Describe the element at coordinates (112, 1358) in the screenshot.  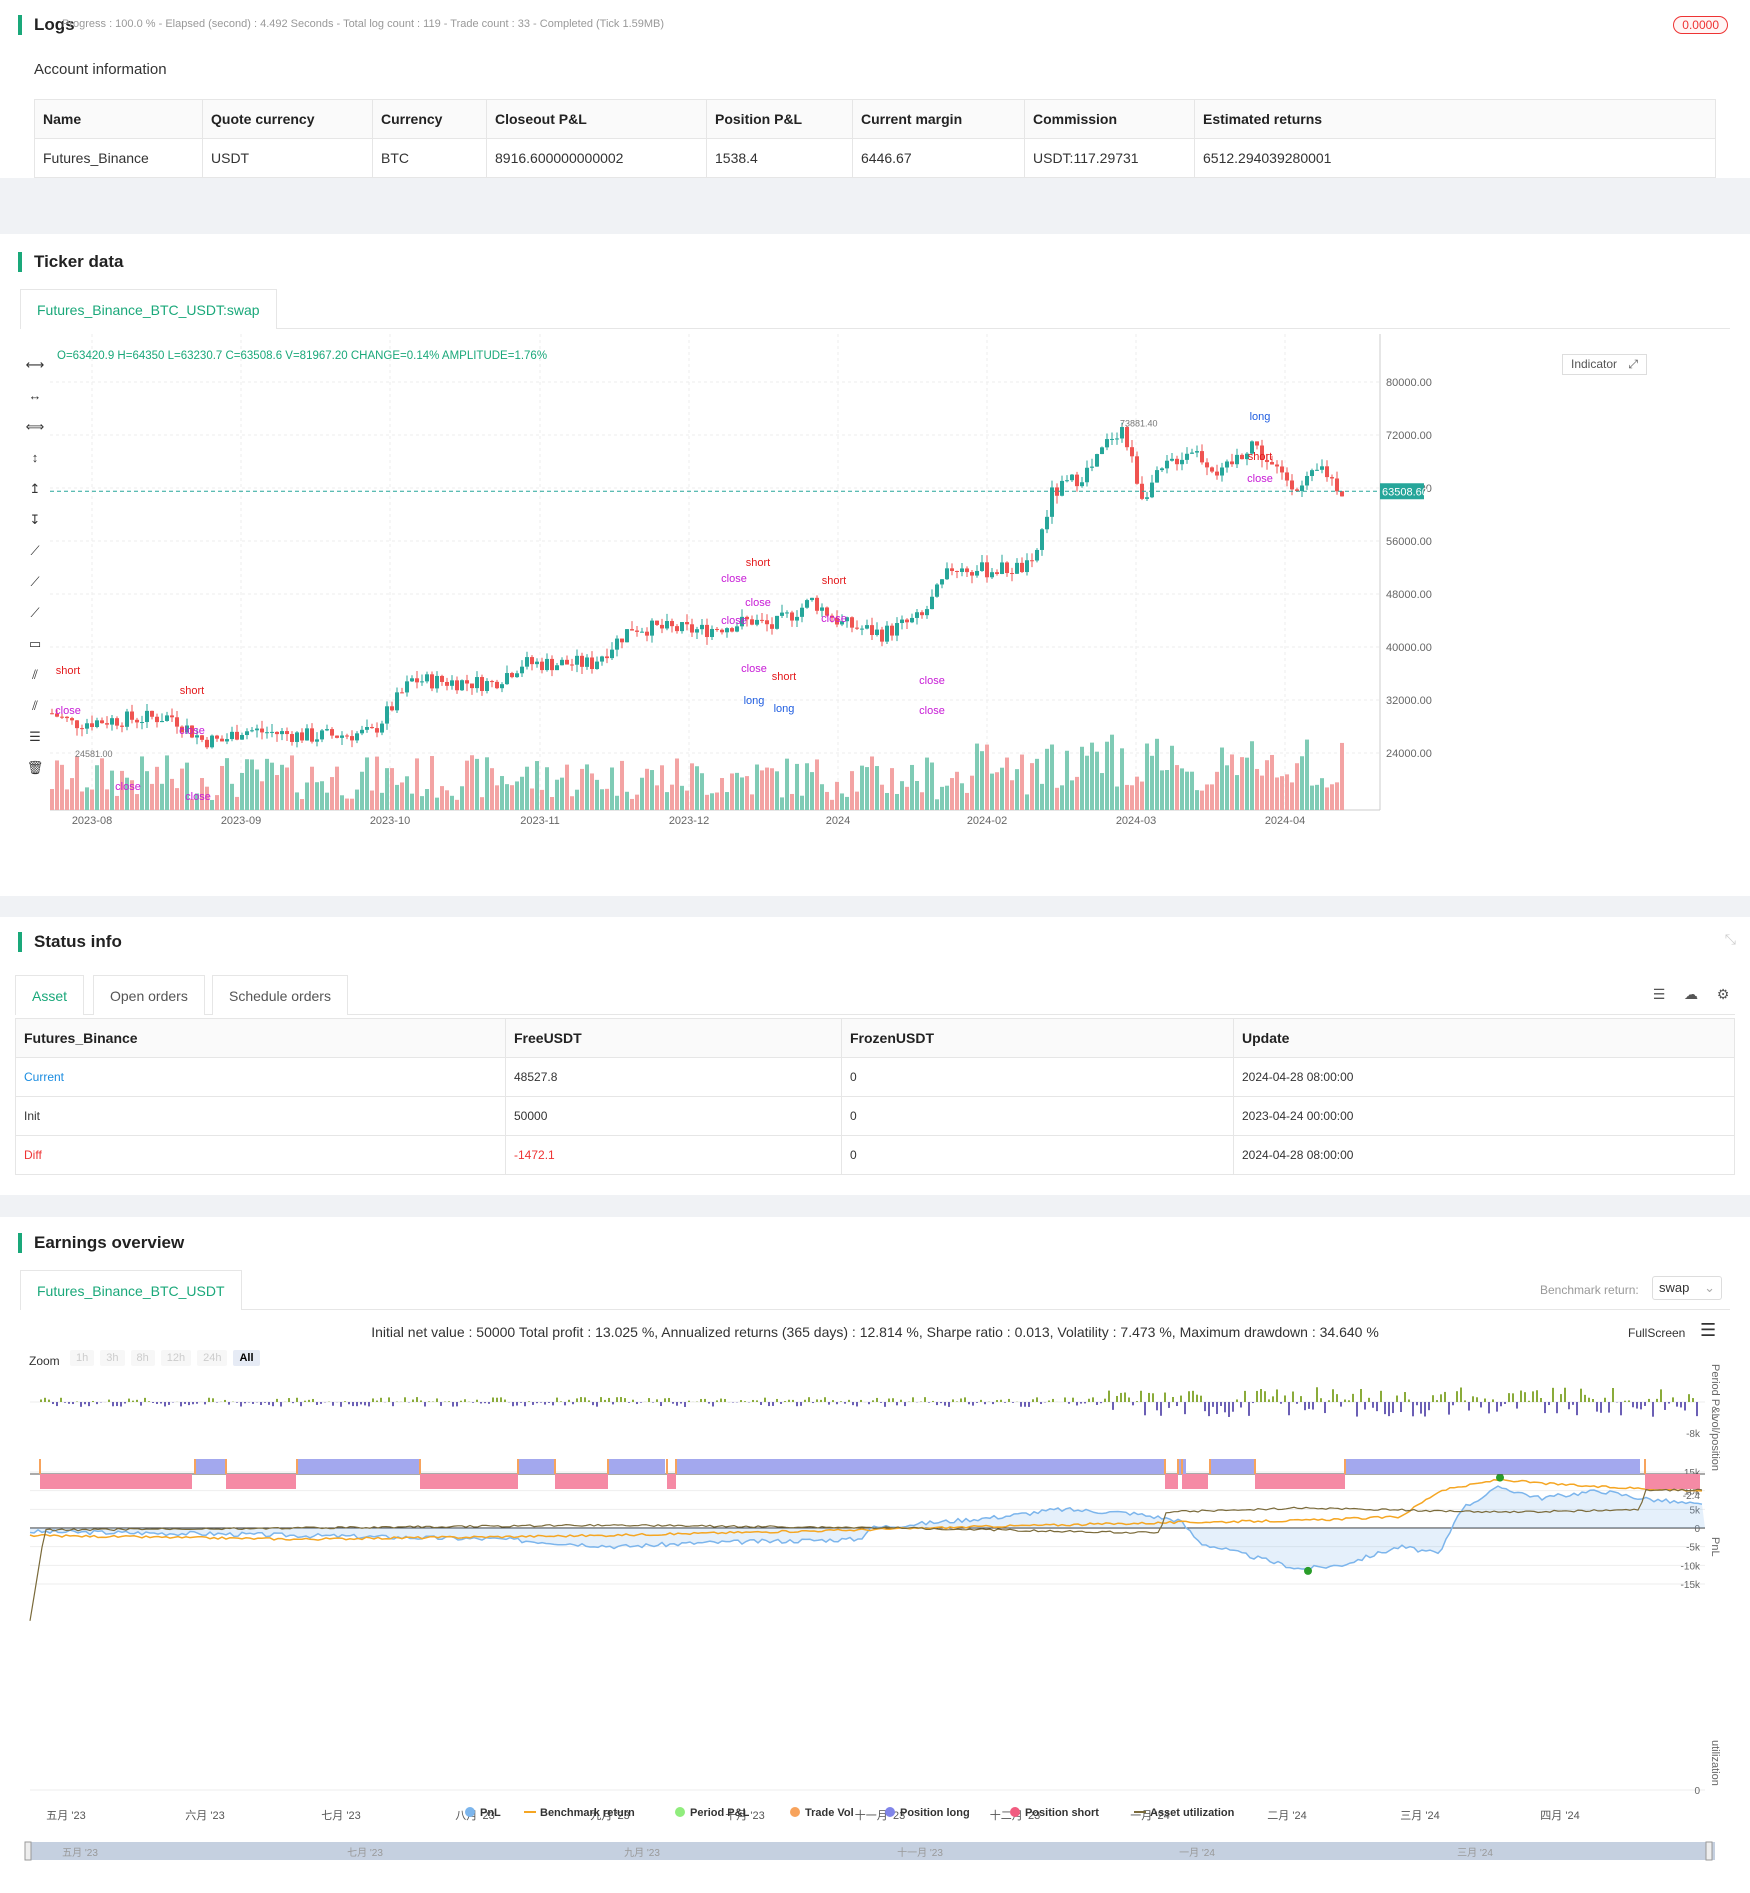
I see `zoom-3h: 3h` at that location.